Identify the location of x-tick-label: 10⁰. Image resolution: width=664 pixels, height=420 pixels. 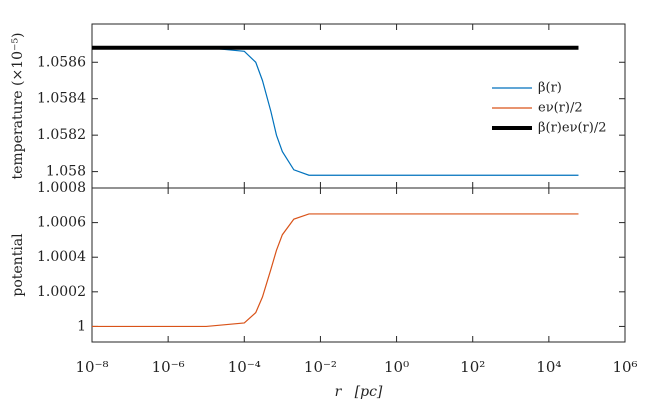
(396, 367).